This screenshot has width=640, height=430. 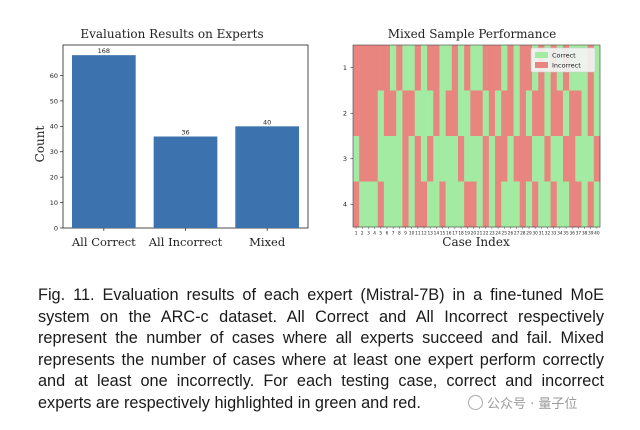 What do you see at coordinates (564, 56) in the screenshot?
I see `legend-label: Correct` at bounding box center [564, 56].